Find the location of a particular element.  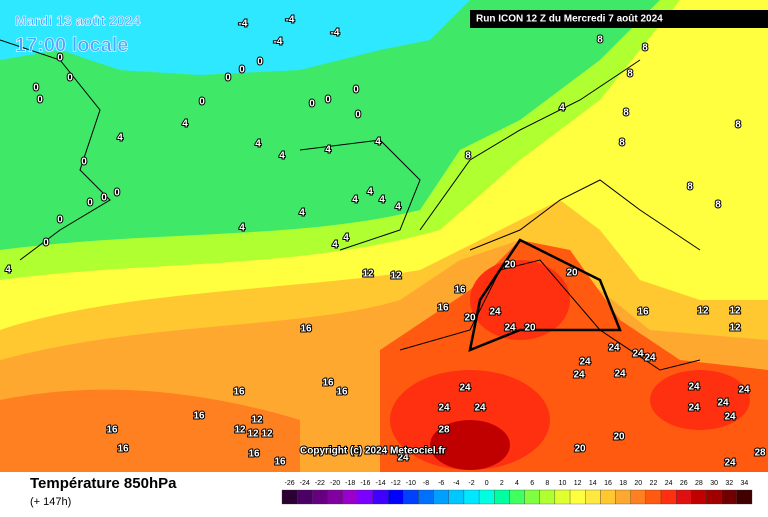

run-box is located at coordinates (619, 19).